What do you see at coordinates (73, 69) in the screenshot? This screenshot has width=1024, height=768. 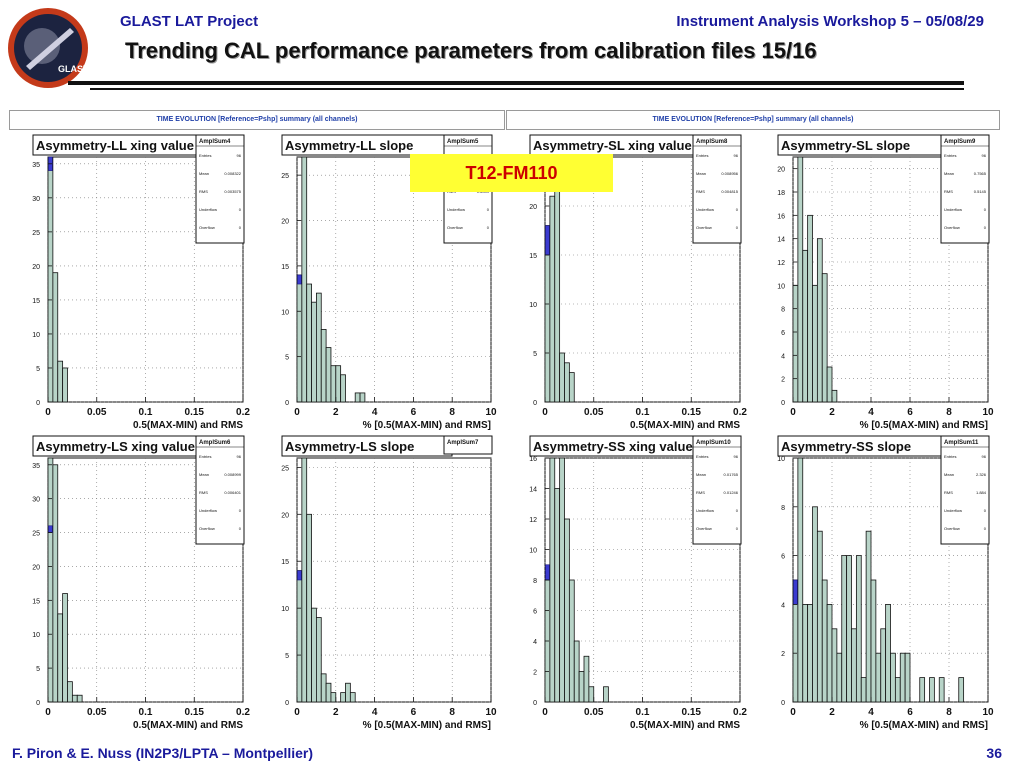 I see `logo-text: GLAST` at bounding box center [73, 69].